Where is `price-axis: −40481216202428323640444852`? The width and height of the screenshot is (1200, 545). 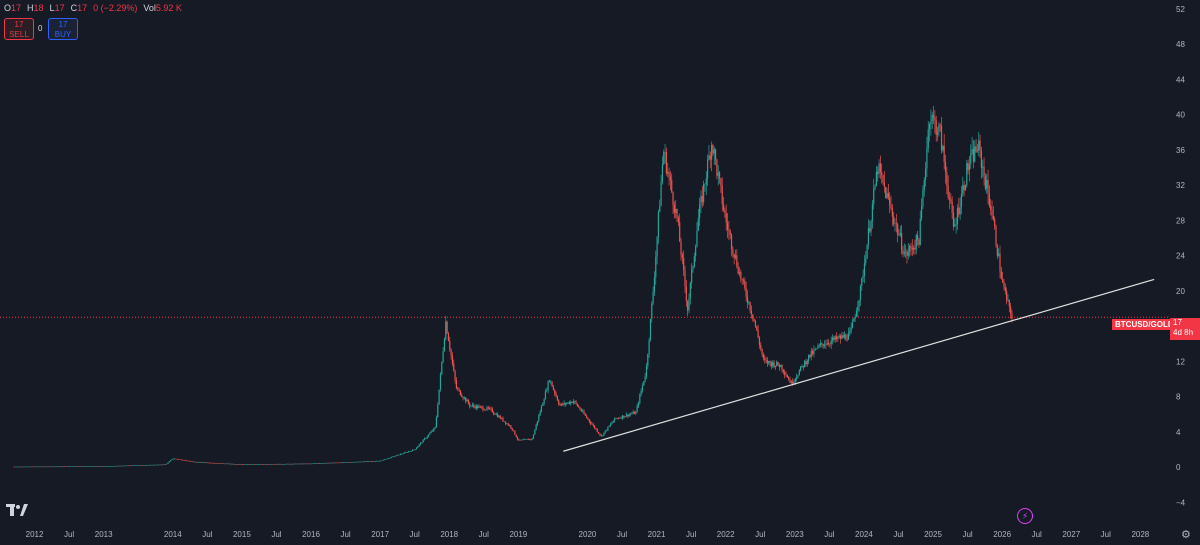
price-axis: −40481216202428323640444852 is located at coordinates (1181, 256).